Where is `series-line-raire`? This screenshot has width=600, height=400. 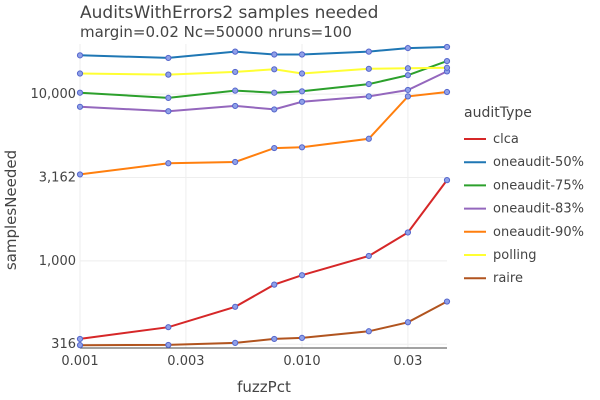 series-line-raire is located at coordinates (263, 323).